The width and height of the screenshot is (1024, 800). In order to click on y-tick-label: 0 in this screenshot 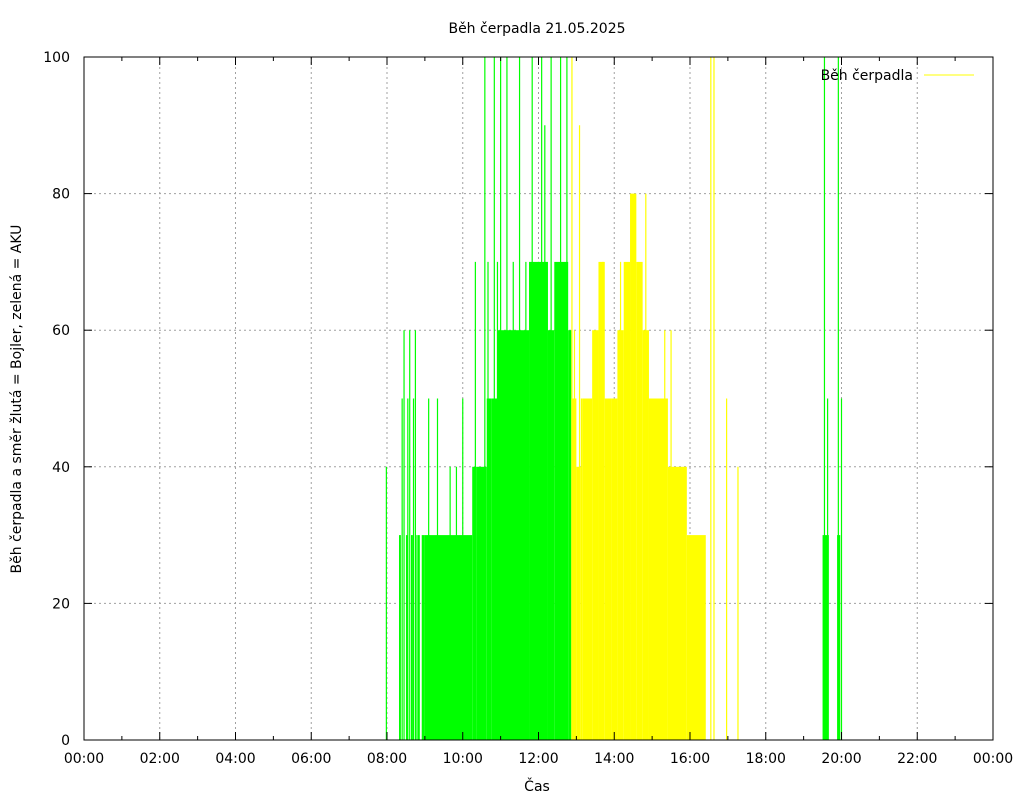, I will do `click(65, 741)`.